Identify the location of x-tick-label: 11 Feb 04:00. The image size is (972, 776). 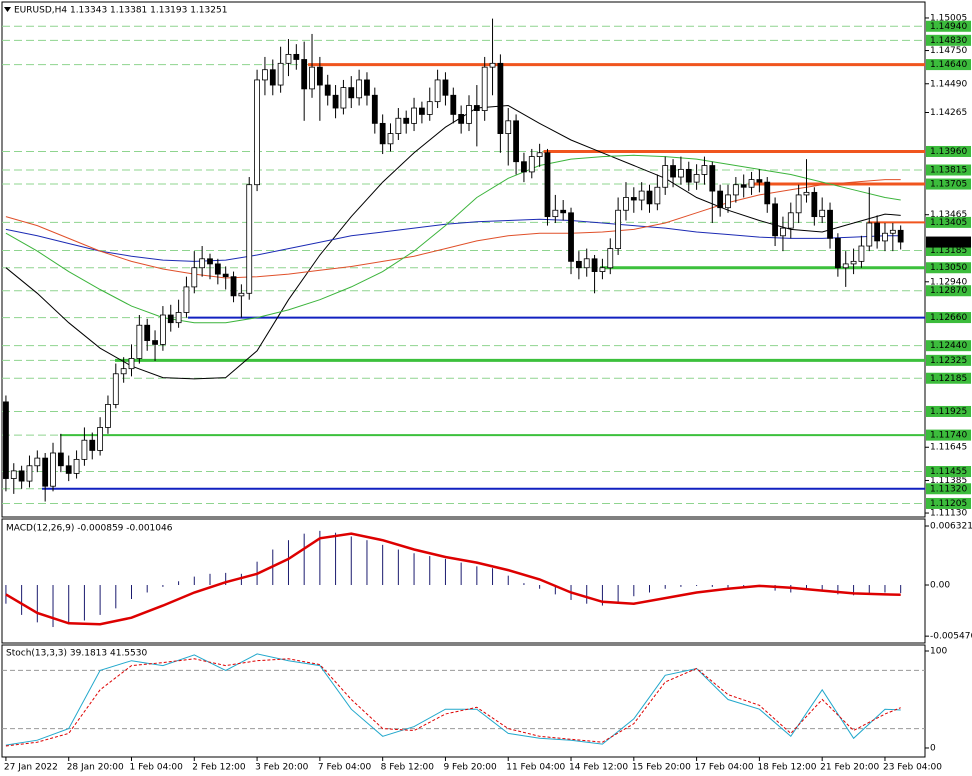
(535, 768).